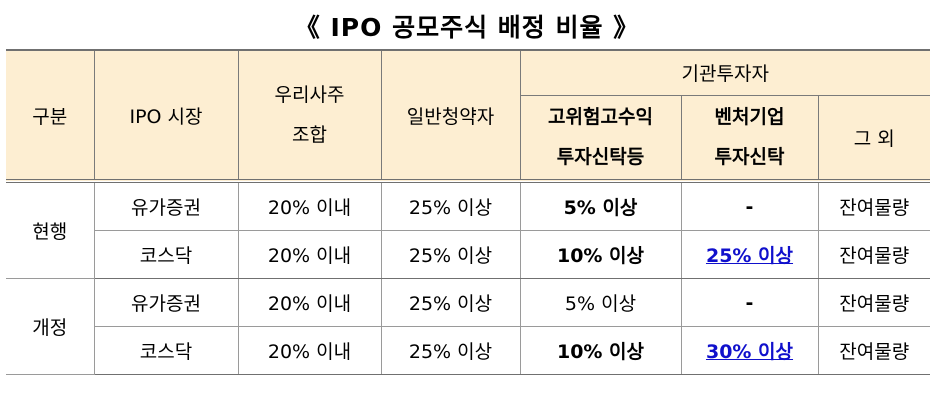 The image size is (934, 406). I want to click on venture-value-highlight: 30% 이상, so click(749, 352).